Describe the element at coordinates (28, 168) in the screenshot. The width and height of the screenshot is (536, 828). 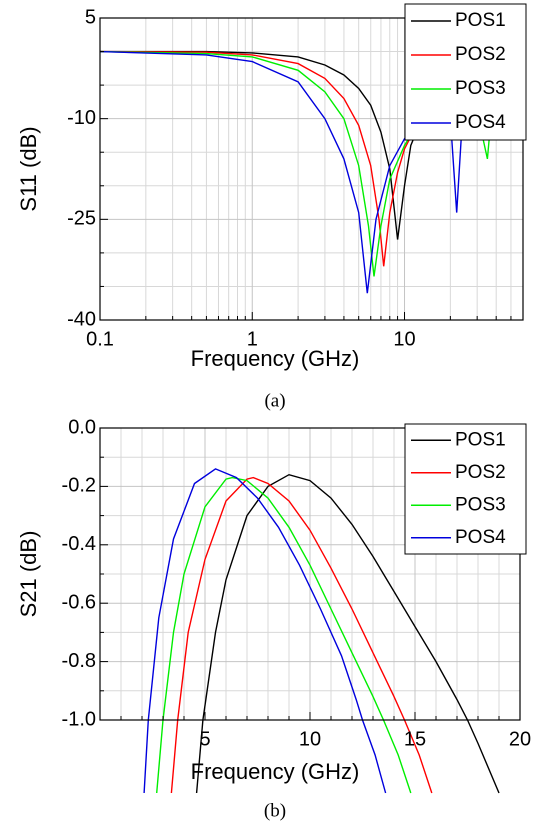
I see `y-axis-label: S11 (dB)` at that location.